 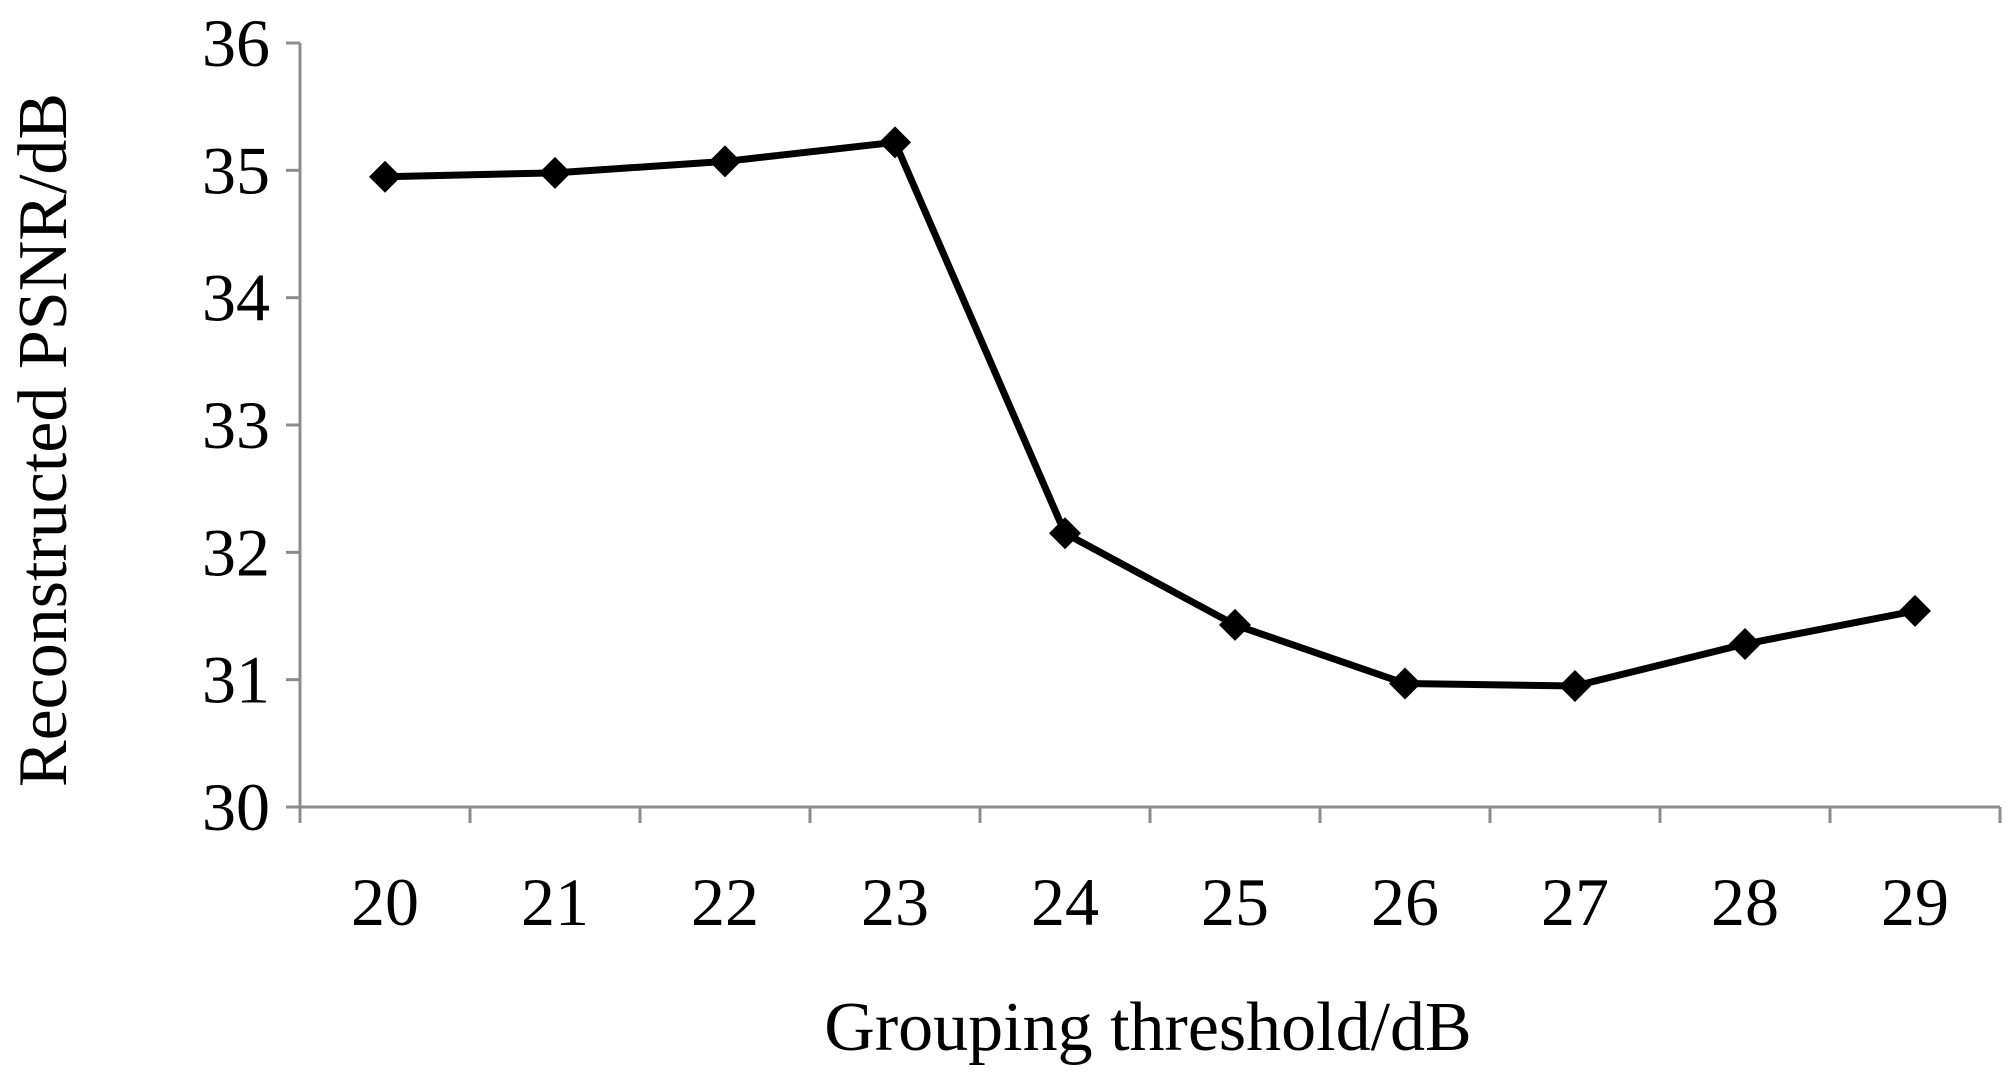 What do you see at coordinates (236, 43) in the screenshot?
I see `y-tick-label: 36` at bounding box center [236, 43].